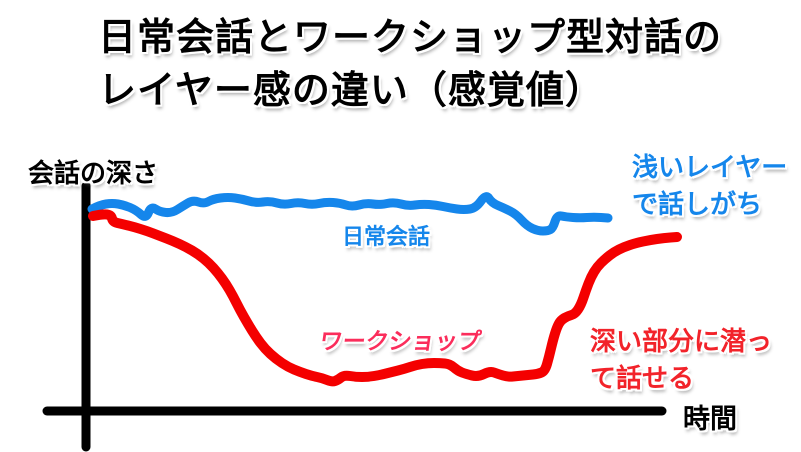 This screenshot has height=452, width=801. I want to click on shallow-layer-annotation: 浅いレイヤー で話しがち, so click(709, 186).